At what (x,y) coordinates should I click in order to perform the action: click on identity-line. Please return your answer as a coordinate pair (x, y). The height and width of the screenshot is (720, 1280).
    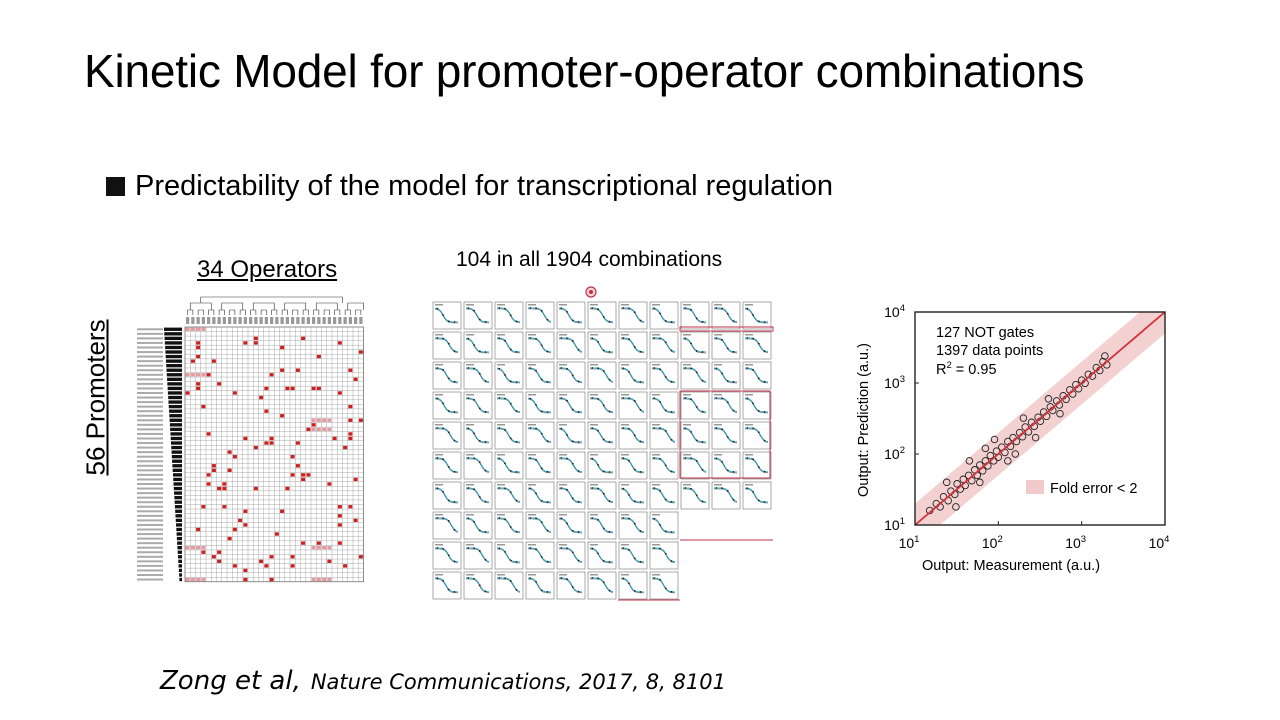
    Looking at the image, I should click on (1040, 418).